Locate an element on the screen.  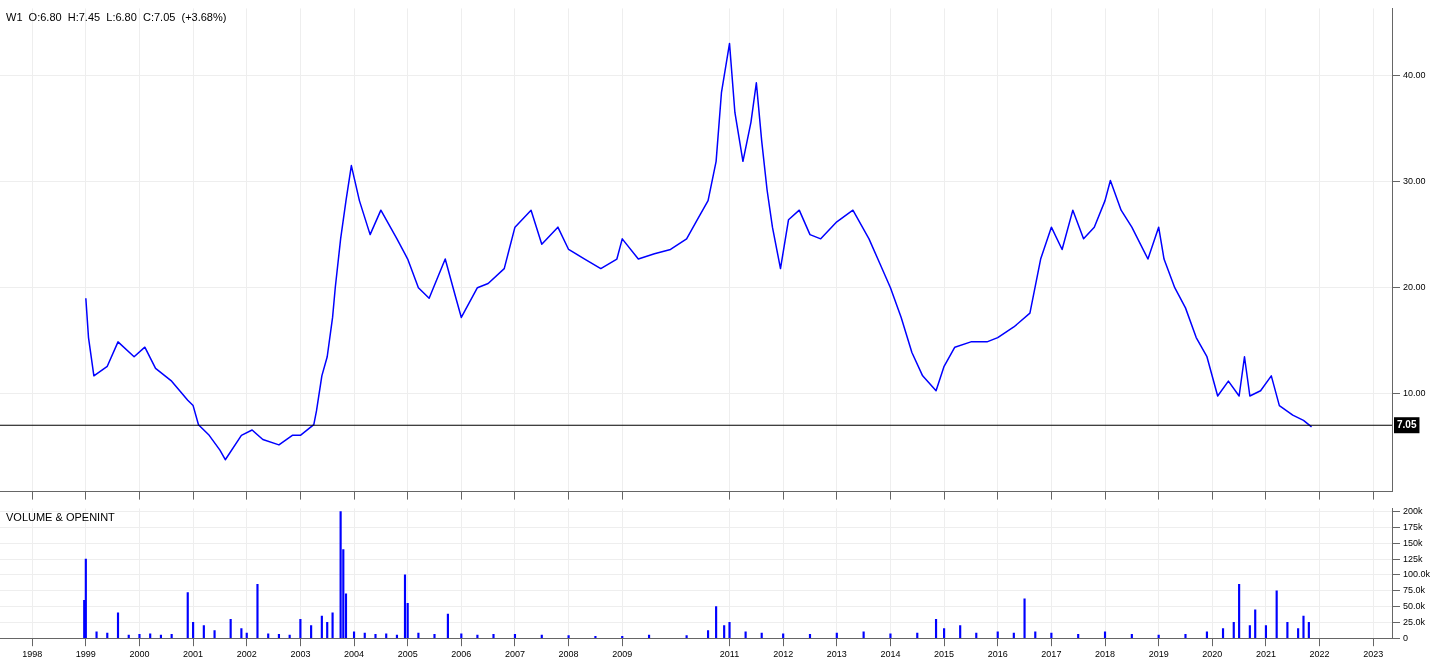
ref-line-label: 7.05 is located at coordinates (1407, 424).